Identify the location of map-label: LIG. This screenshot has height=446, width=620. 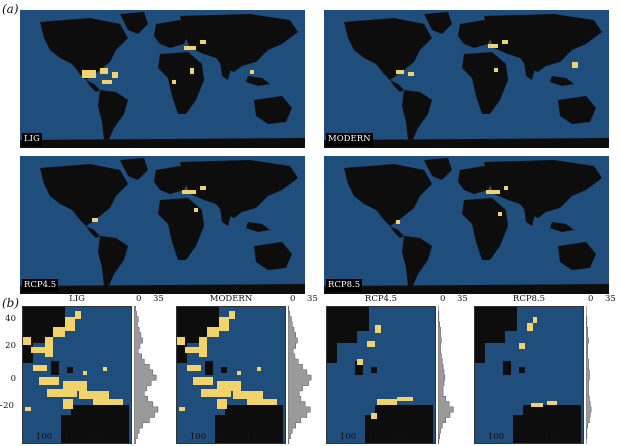
(32, 139).